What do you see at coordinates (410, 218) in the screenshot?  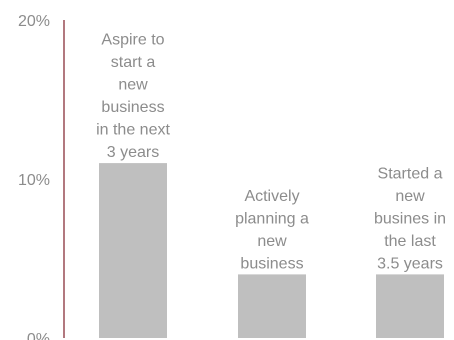 I see `category-label: Started a new busines in the last 3.5 years` at bounding box center [410, 218].